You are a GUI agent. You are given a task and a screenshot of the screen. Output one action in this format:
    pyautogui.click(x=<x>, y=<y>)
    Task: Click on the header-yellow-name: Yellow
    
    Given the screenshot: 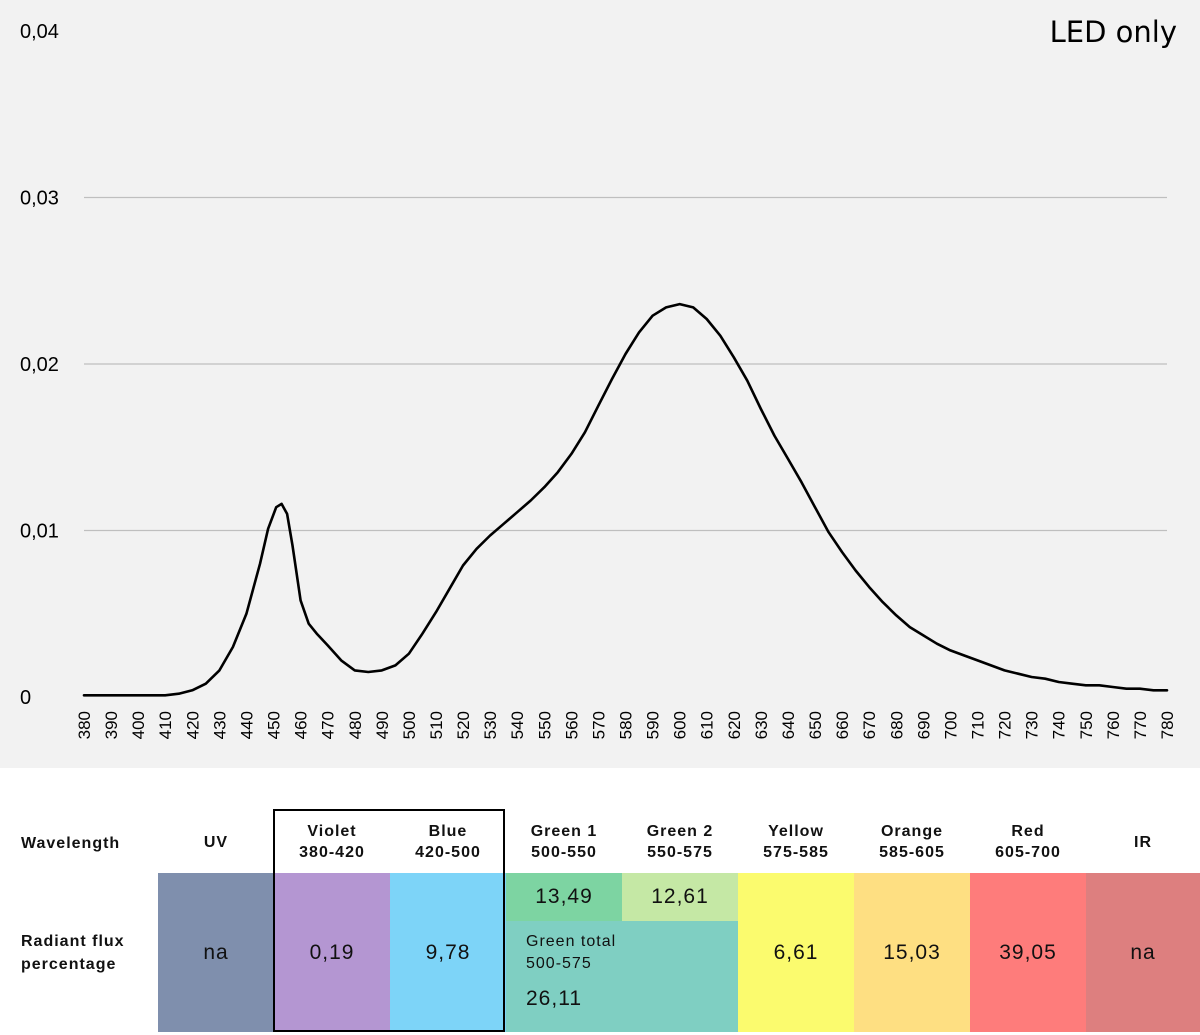 What is the action you would take?
    pyautogui.click(x=796, y=831)
    